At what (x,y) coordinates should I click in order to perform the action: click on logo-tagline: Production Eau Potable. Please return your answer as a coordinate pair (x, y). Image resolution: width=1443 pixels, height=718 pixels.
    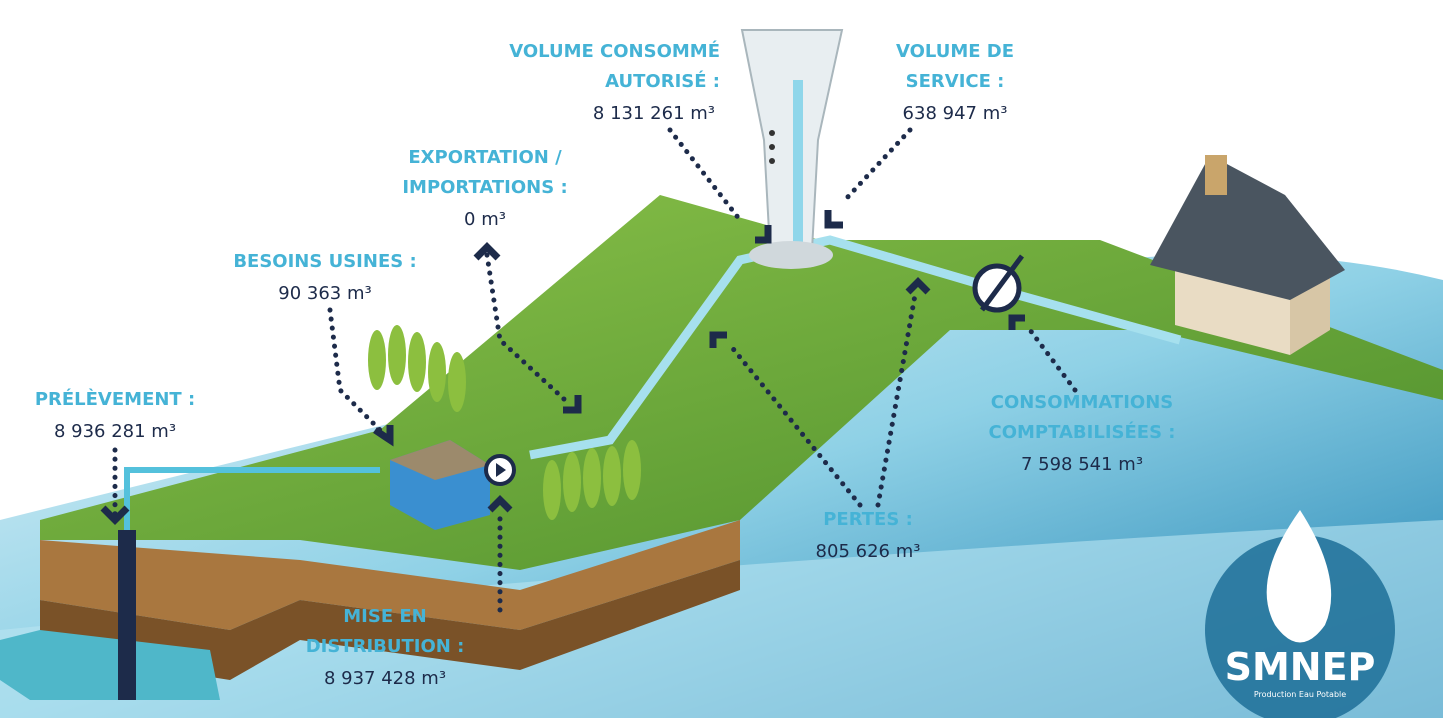
    Looking at the image, I should click on (1300, 694).